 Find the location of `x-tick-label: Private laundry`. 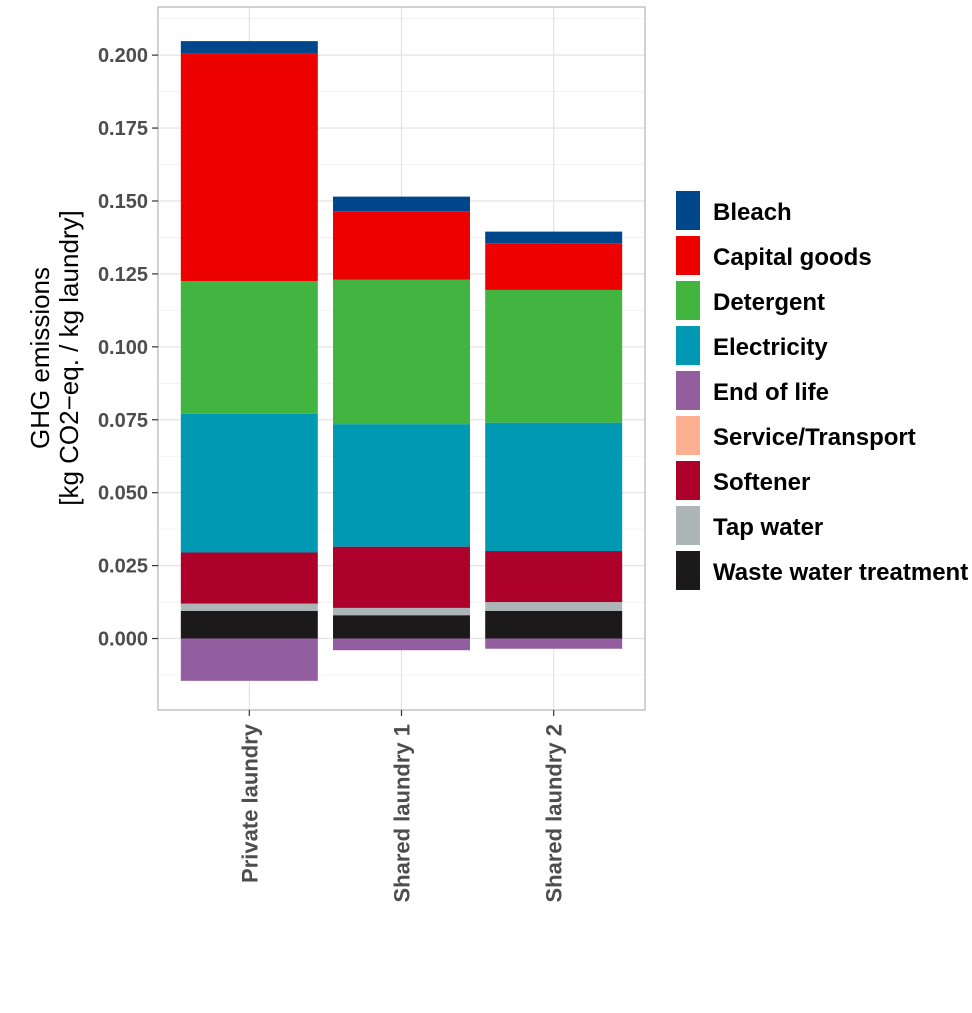

x-tick-label: Private laundry is located at coordinates (249, 803).